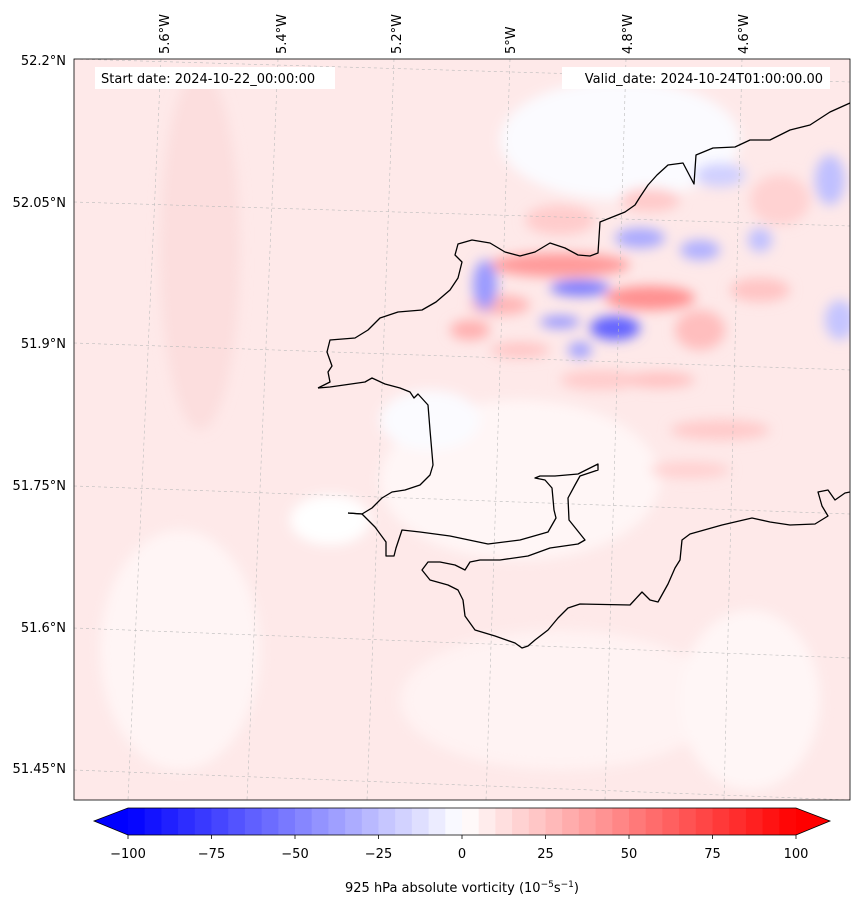  What do you see at coordinates (511, 40) in the screenshot?
I see `lon-label: 5°W` at bounding box center [511, 40].